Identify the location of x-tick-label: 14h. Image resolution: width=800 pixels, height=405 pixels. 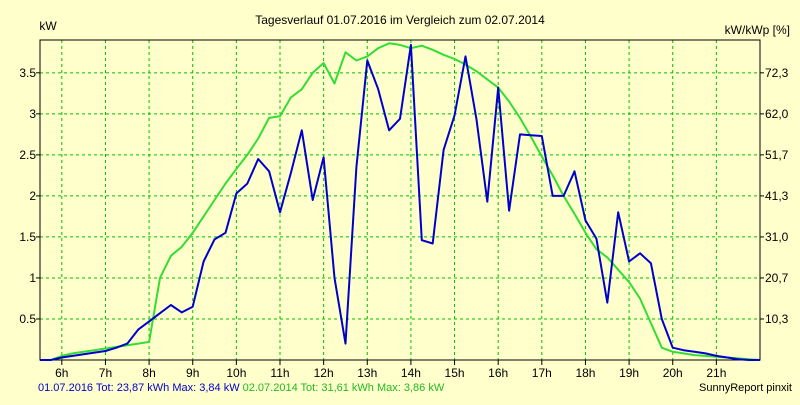
(411, 373).